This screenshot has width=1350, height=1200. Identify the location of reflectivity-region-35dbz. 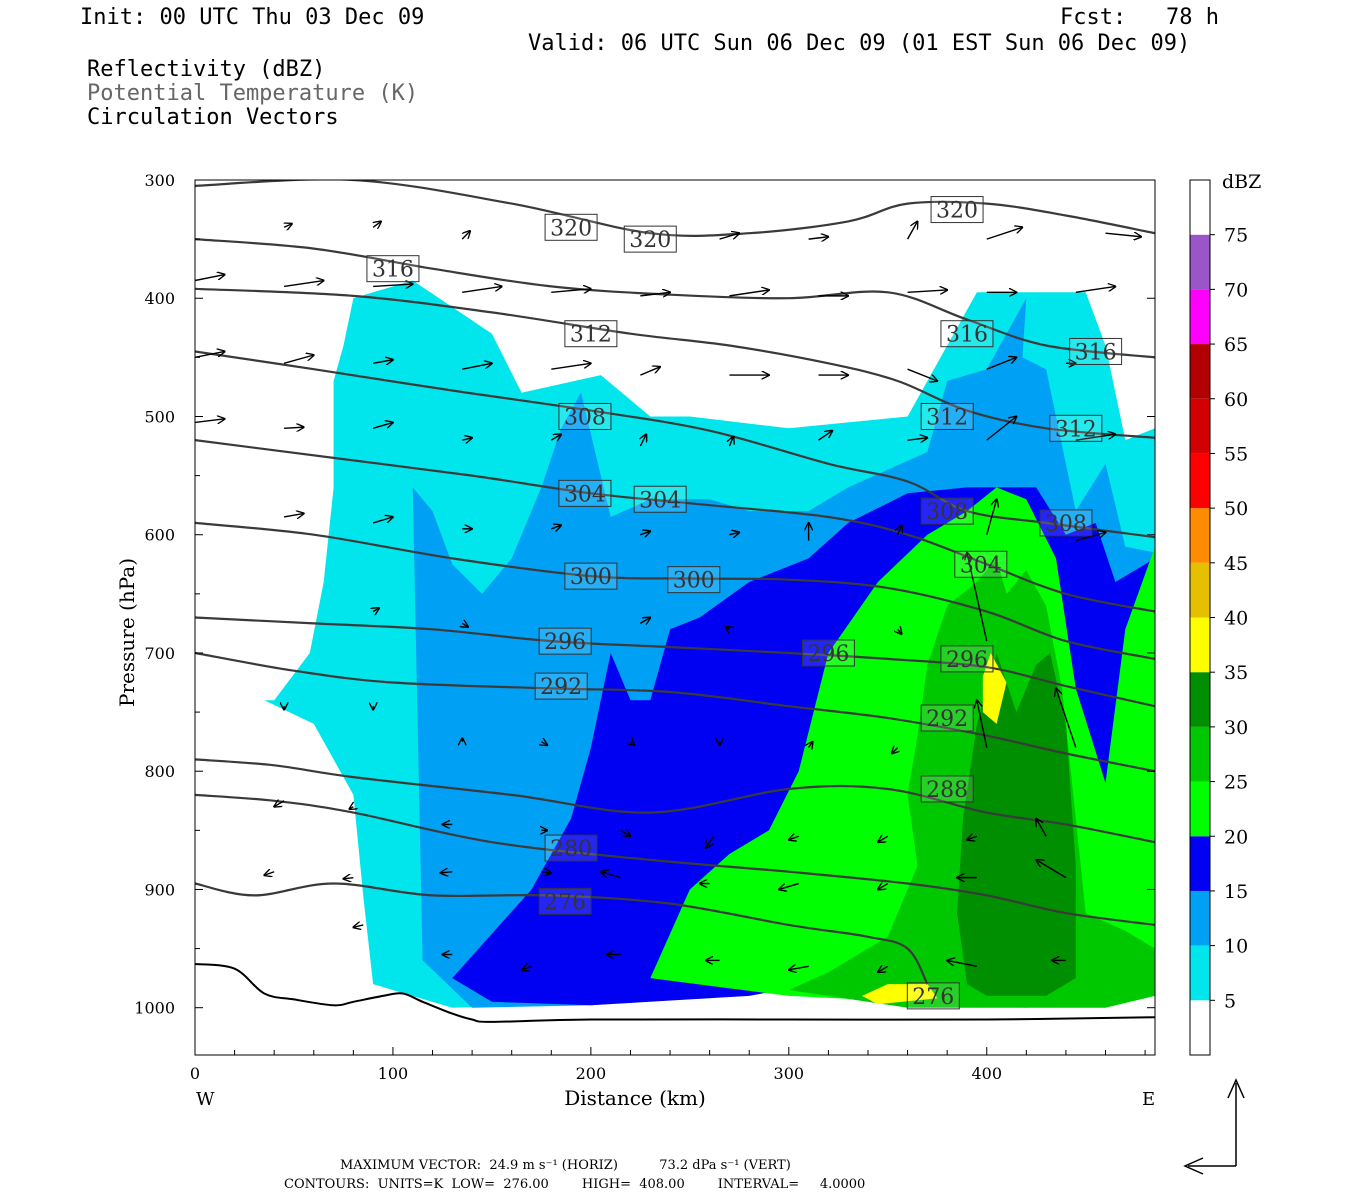
(994, 688).